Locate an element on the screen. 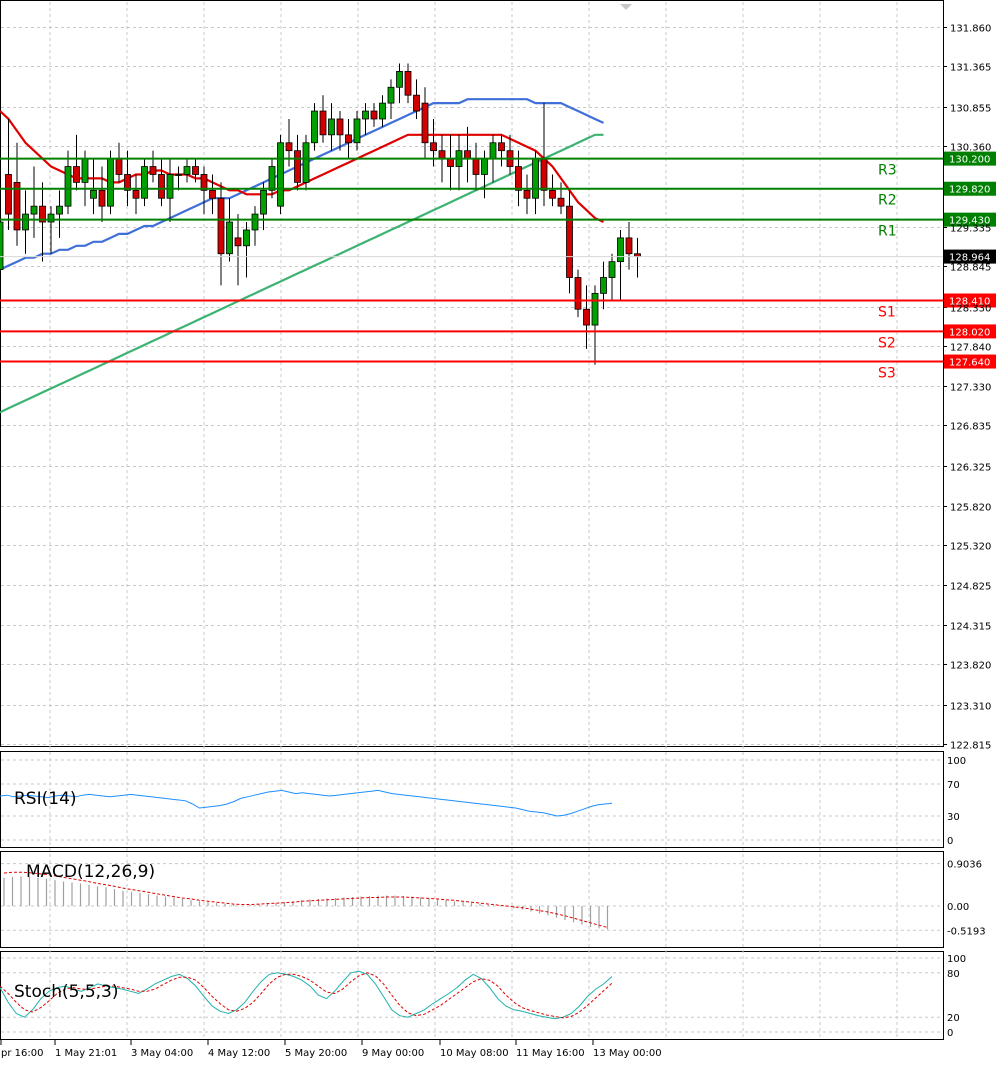 The height and width of the screenshot is (1072, 1000). rsi-pane-frame is located at coordinates (472, 799).